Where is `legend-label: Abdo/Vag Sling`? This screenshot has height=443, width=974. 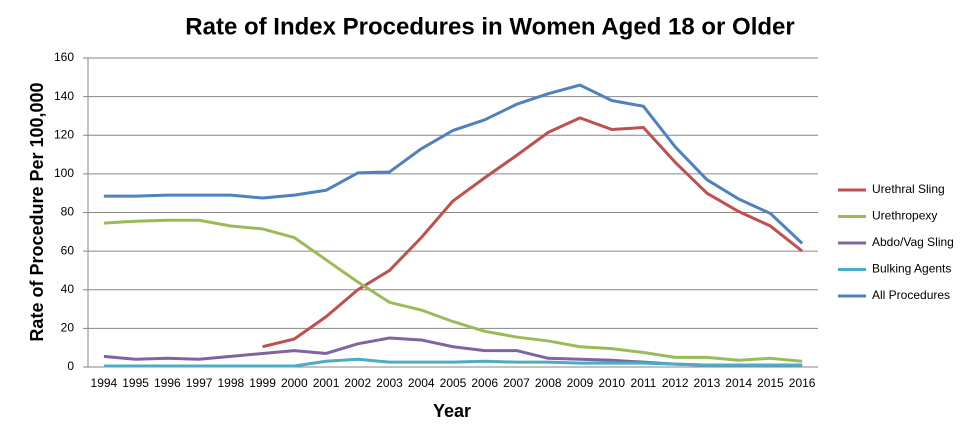 legend-label: Abdo/Vag Sling is located at coordinates (913, 242).